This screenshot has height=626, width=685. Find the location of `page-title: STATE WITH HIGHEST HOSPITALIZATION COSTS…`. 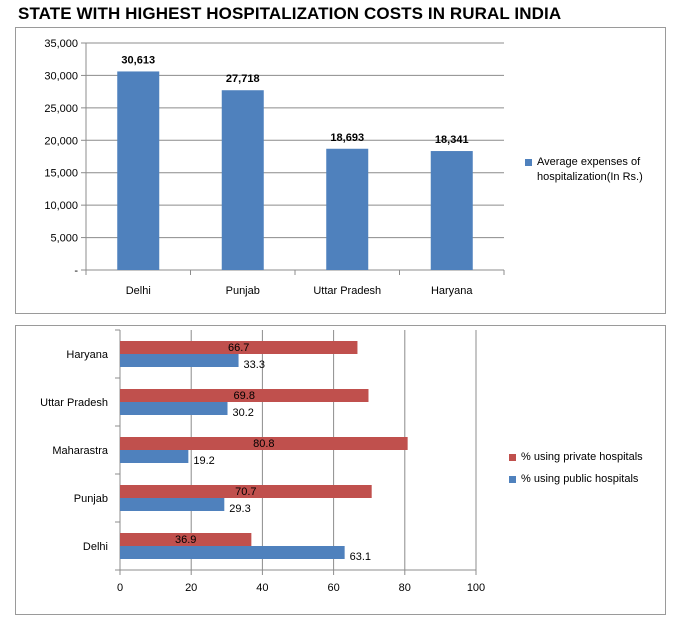

page-title: STATE WITH HIGHEST HOSPITALIZATION COSTS… is located at coordinates (290, 13).